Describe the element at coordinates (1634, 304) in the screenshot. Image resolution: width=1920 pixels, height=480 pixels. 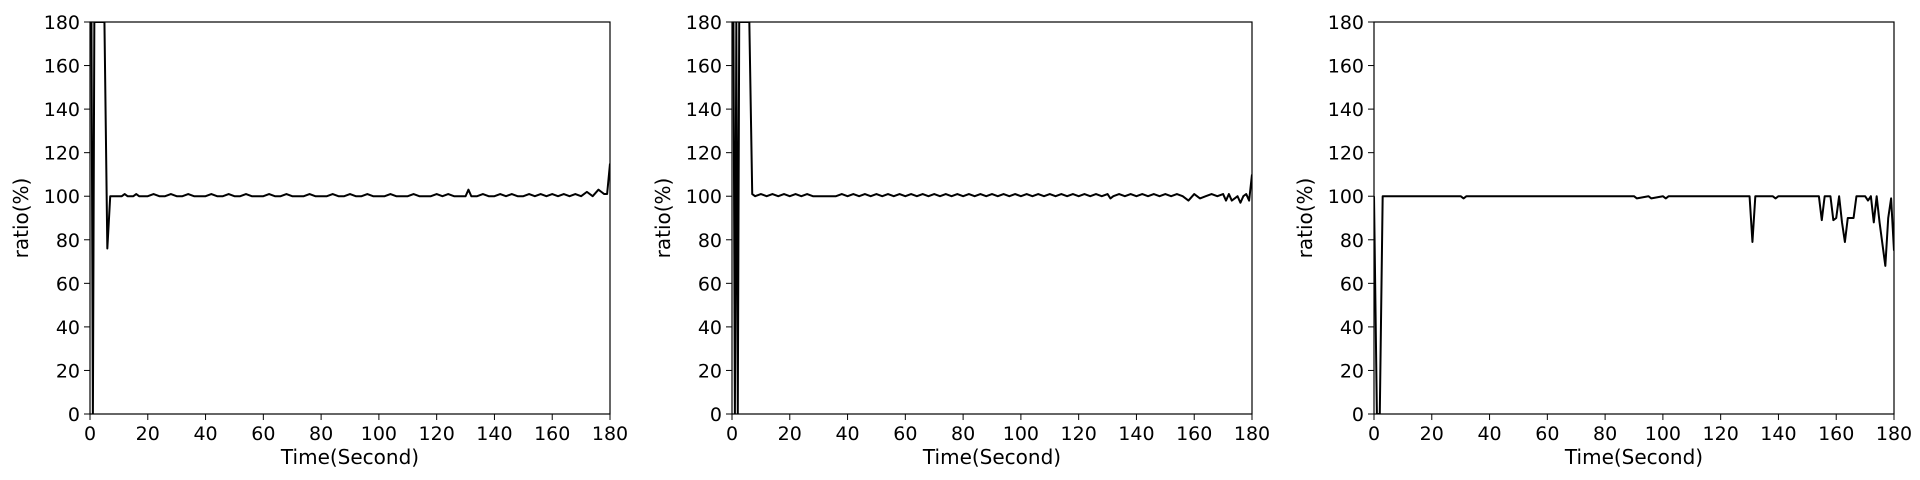
I see `series-line` at that location.